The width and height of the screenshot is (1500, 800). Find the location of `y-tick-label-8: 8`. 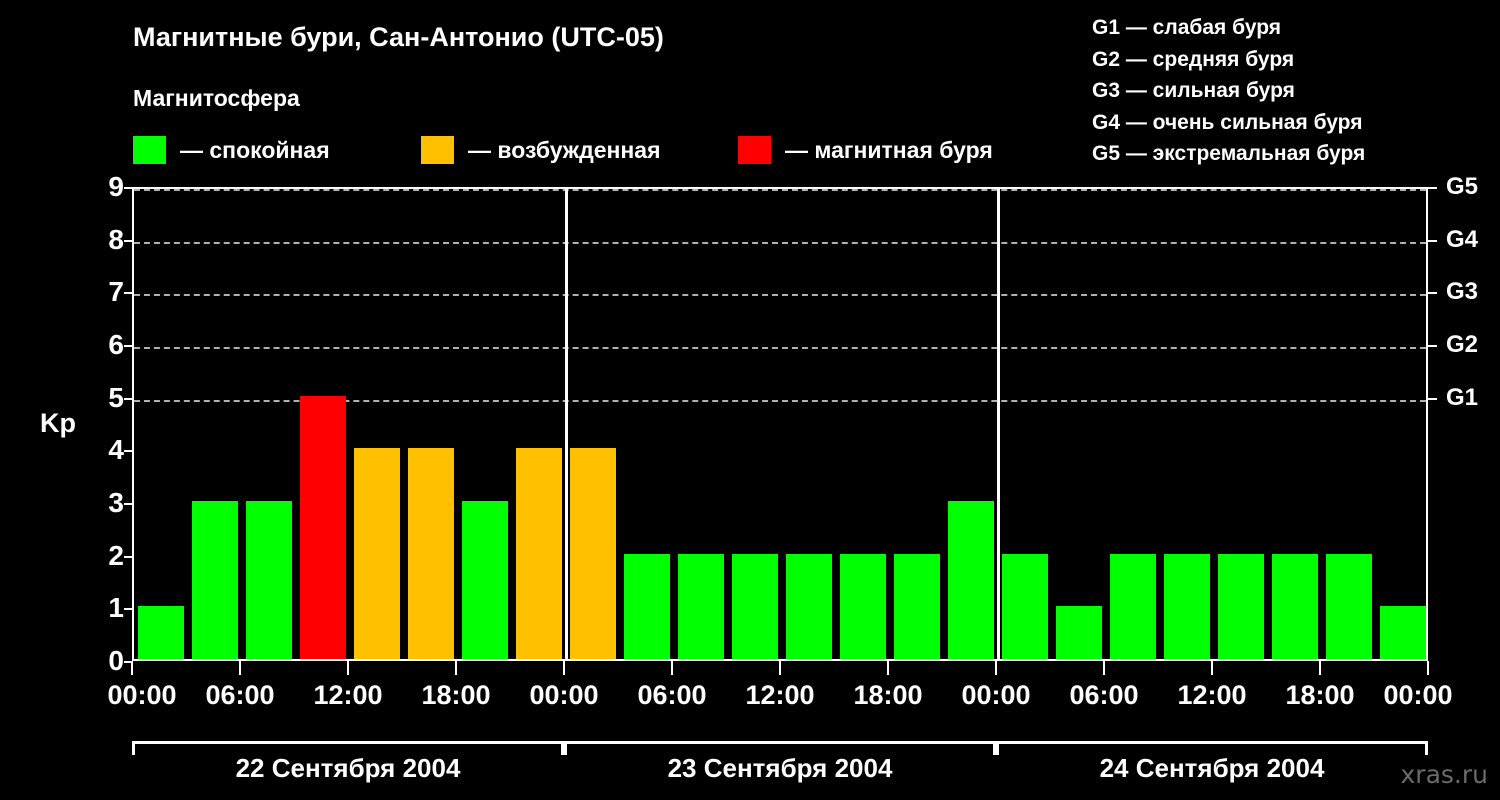

y-tick-label-8: 8 is located at coordinates (116, 239).